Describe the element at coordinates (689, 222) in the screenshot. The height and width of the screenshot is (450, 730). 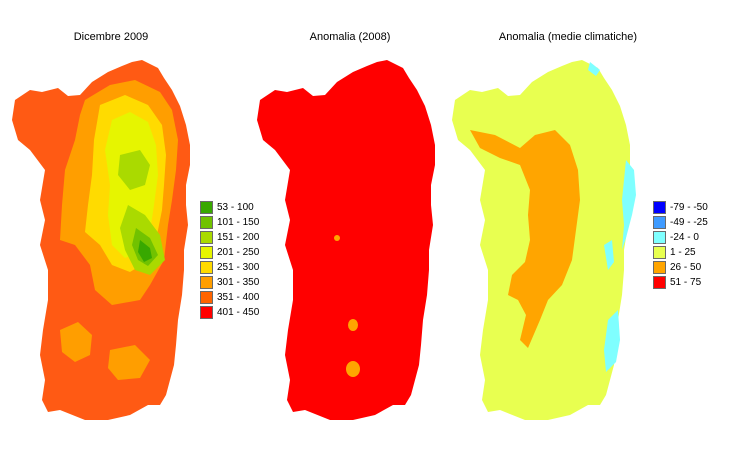
I see `legend-label: -49 - -25` at that location.